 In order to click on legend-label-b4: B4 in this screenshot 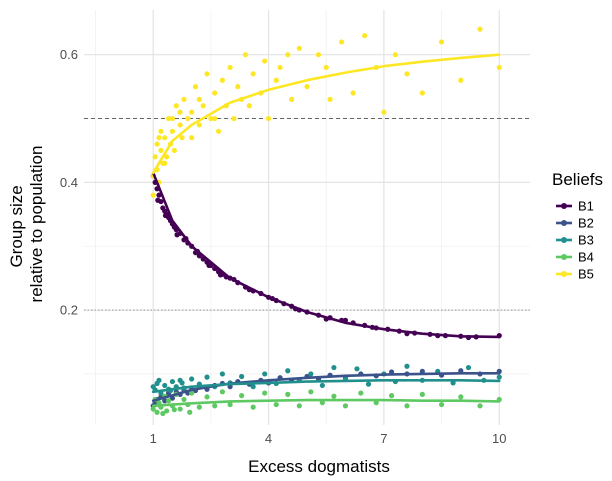, I will do `click(586, 257)`.